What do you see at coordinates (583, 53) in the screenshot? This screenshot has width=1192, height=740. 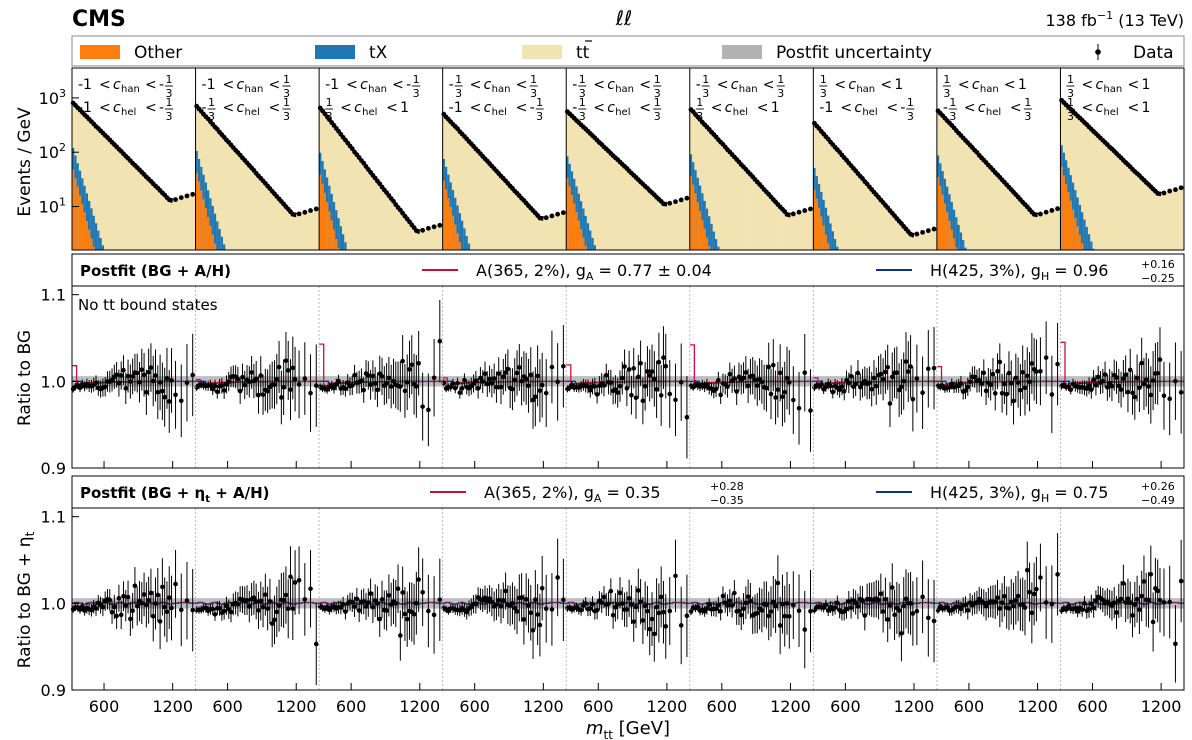 I see `legend-label-tt: tt` at bounding box center [583, 53].